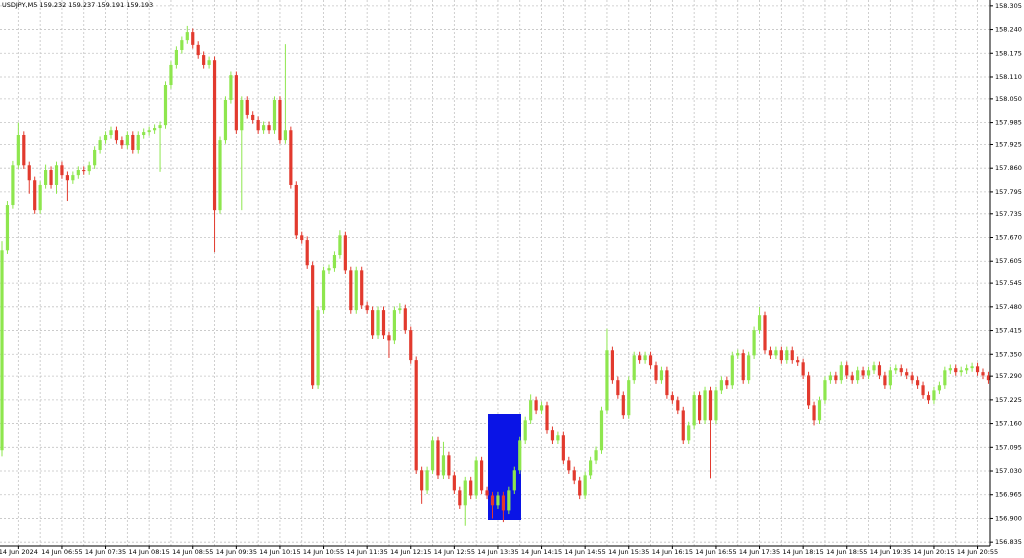 The width and height of the screenshot is (1024, 558). Describe the element at coordinates (1008, 238) in the screenshot. I see `y-tick-label: 157.670` at that location.